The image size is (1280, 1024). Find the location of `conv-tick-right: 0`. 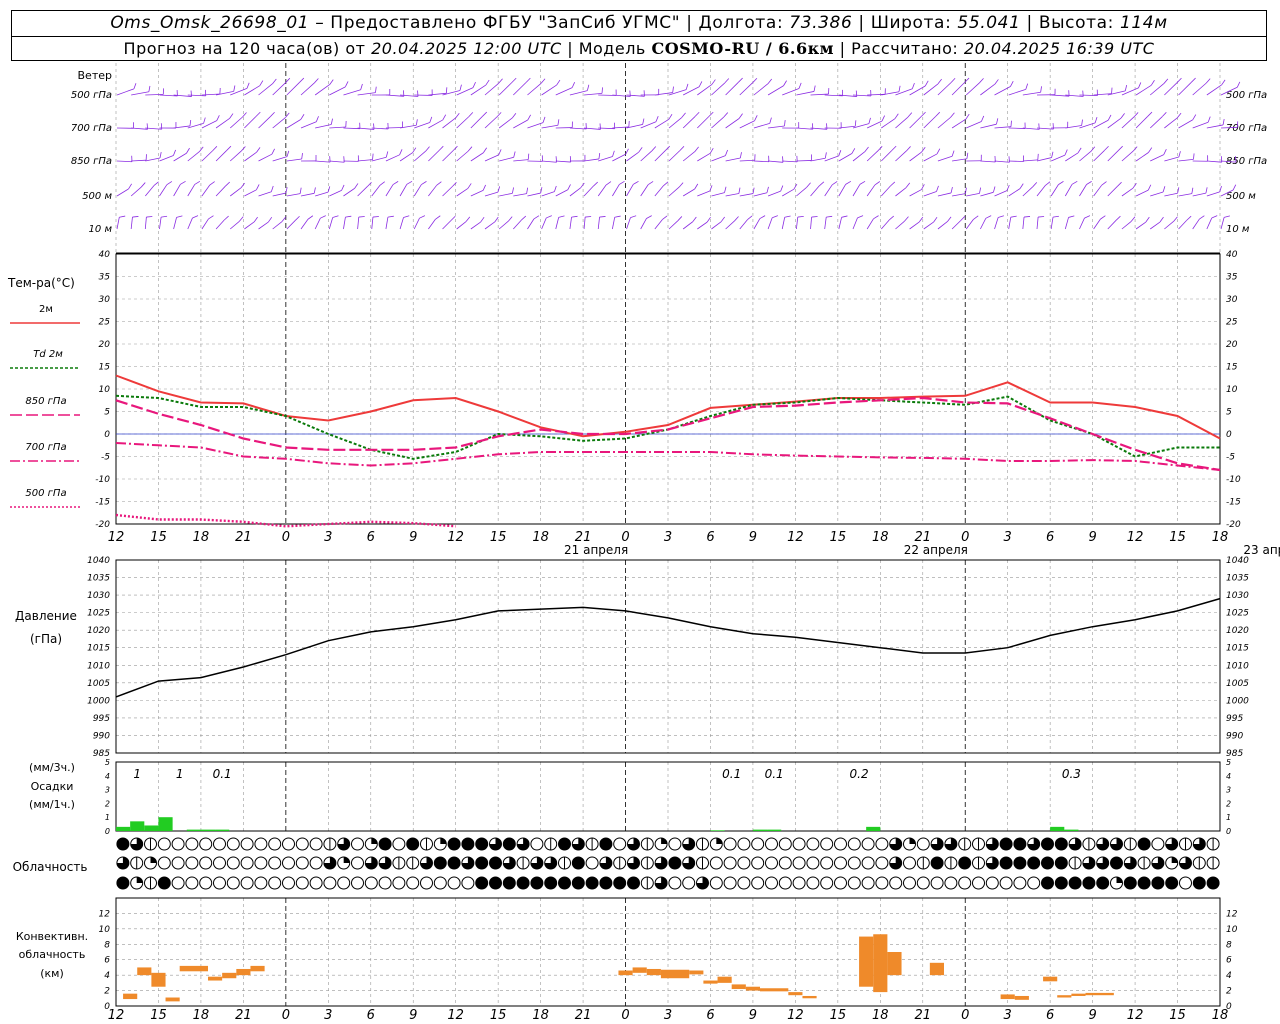

conv-tick-right: 0 is located at coordinates (1229, 1007).